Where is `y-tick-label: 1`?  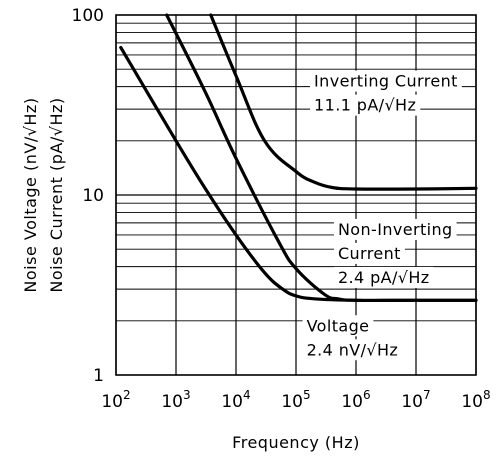
y-tick-label: 1 is located at coordinates (98, 376).